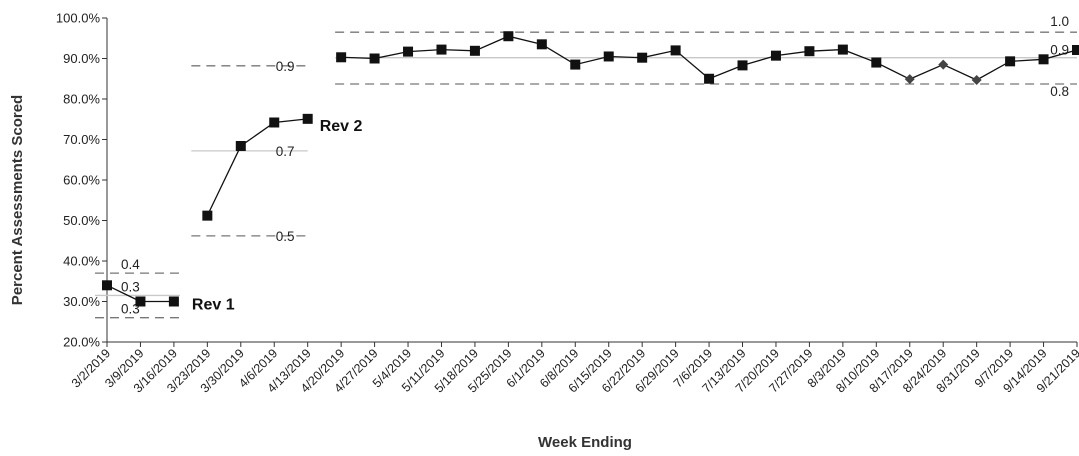  What do you see at coordinates (81, 99) in the screenshot?
I see `y-tick-label: 80.0%` at bounding box center [81, 99].